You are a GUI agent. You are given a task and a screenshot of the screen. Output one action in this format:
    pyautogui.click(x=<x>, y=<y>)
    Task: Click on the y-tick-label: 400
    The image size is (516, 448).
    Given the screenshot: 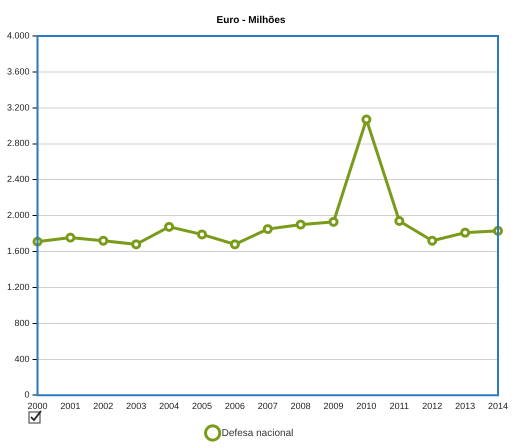 What is the action you would take?
    pyautogui.click(x=22, y=359)
    